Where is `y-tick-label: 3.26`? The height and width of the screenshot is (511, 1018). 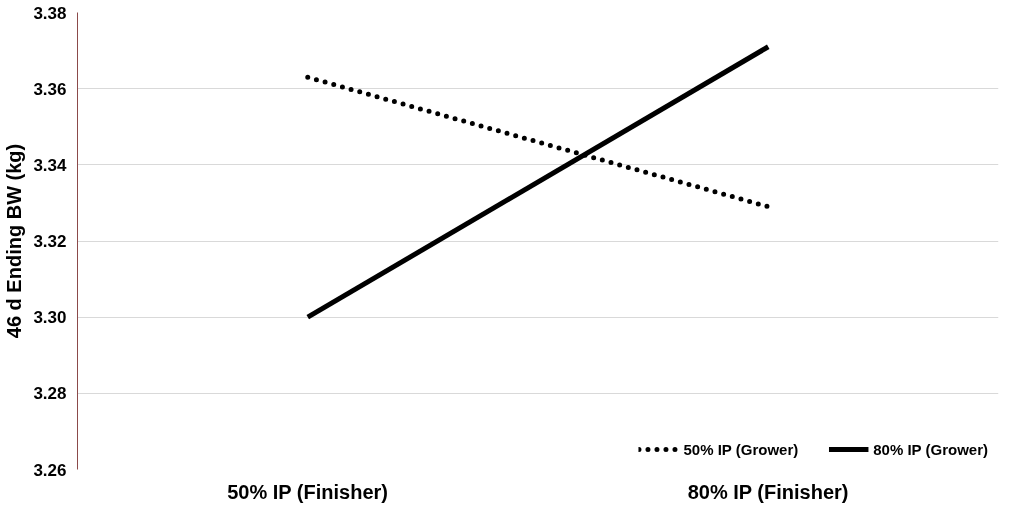 y-tick-label: 3.26 is located at coordinates (50, 470).